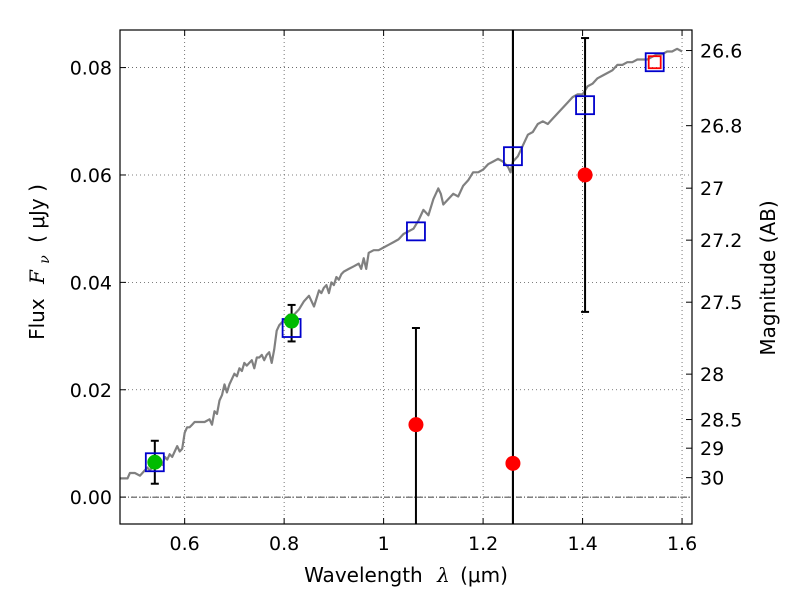 The image size is (800, 600). Describe the element at coordinates (91, 498) in the screenshot. I see `y-tick-label: 0.00` at that location.